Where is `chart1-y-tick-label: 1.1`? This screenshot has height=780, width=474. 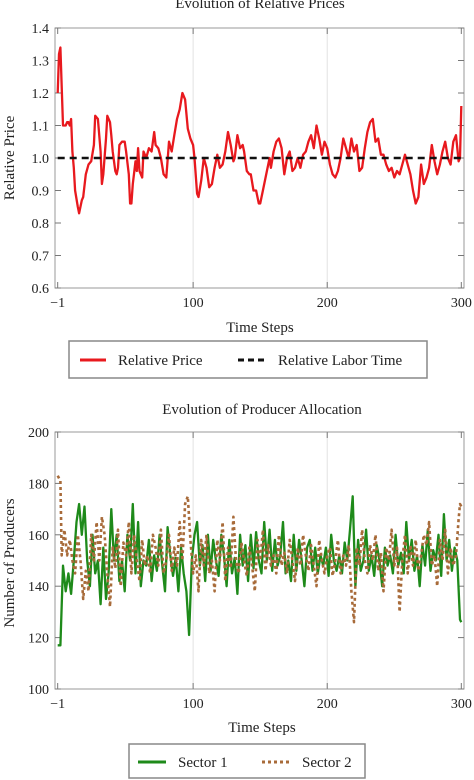 chart1-y-tick-label: 1.1 is located at coordinates (41, 127).